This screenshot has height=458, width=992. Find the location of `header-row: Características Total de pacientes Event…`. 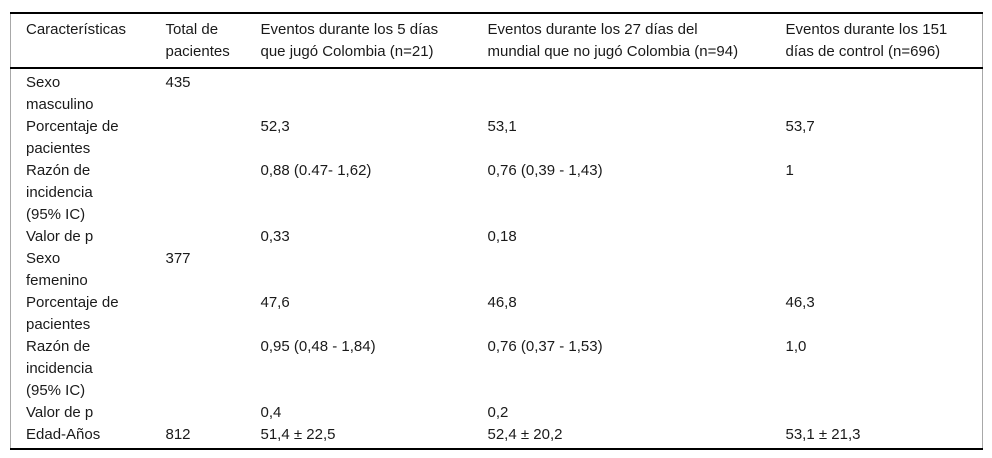

header-row: Características Total de pacientes Event… is located at coordinates (496, 41).